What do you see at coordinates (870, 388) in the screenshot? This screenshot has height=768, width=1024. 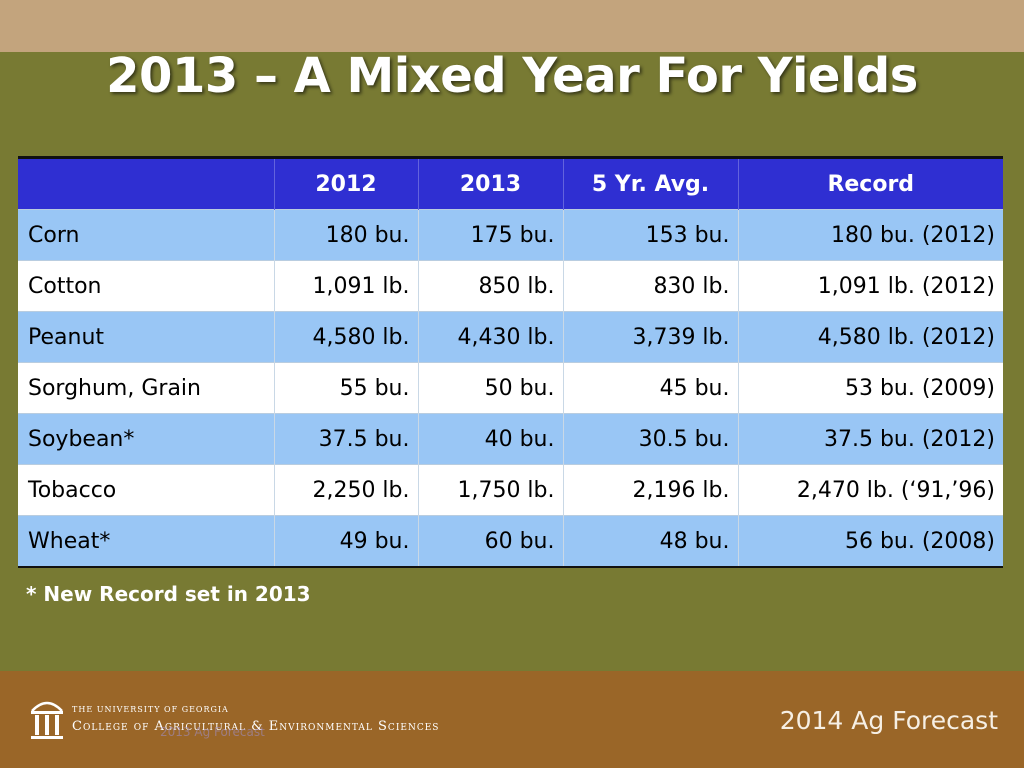 I see `value-record: 53 bu. (2009)` at bounding box center [870, 388].